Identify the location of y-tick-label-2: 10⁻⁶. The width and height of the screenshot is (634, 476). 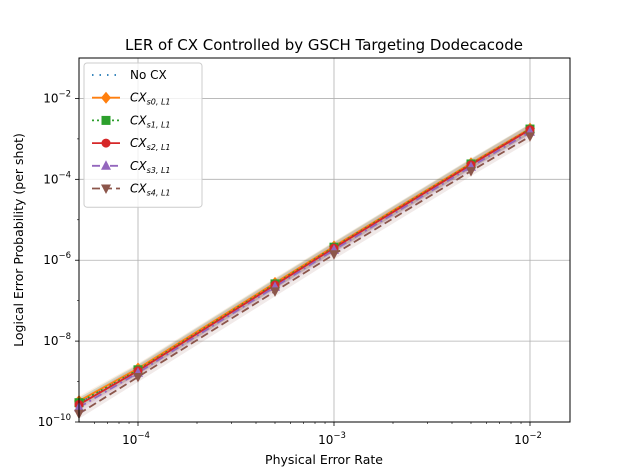
(57, 259).